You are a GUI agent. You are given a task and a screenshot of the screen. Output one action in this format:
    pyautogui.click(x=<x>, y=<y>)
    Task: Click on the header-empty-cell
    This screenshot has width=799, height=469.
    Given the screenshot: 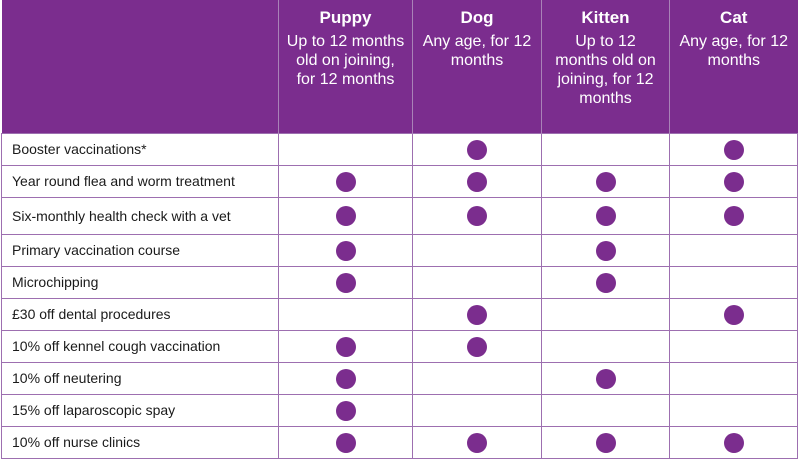 What is the action you would take?
    pyautogui.click(x=140, y=67)
    